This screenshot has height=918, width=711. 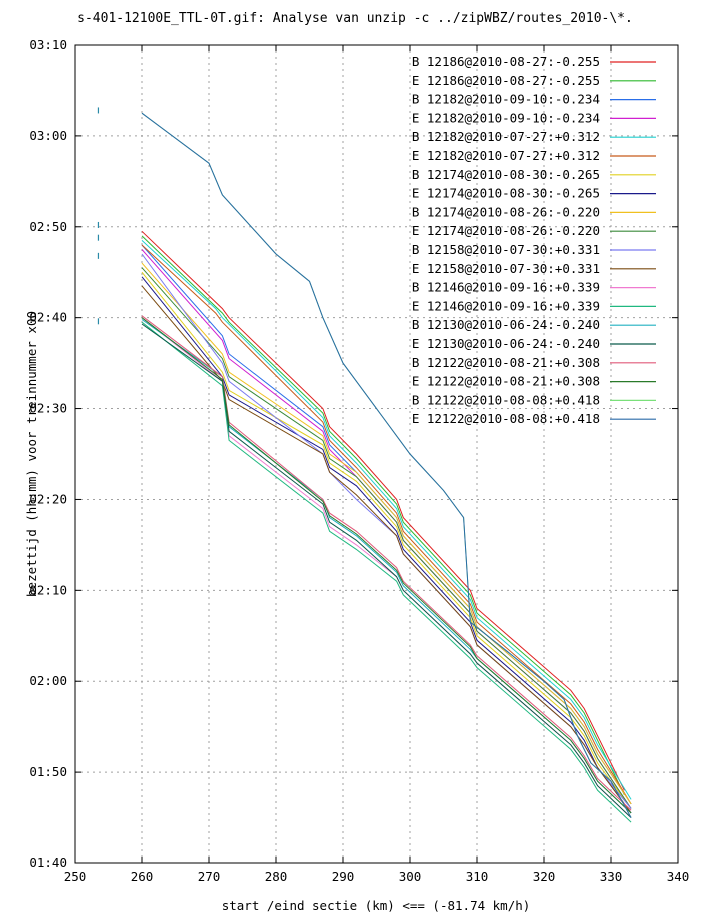 What do you see at coordinates (48, 680) in the screenshot?
I see `y-tick-label: 02:00` at bounding box center [48, 680].